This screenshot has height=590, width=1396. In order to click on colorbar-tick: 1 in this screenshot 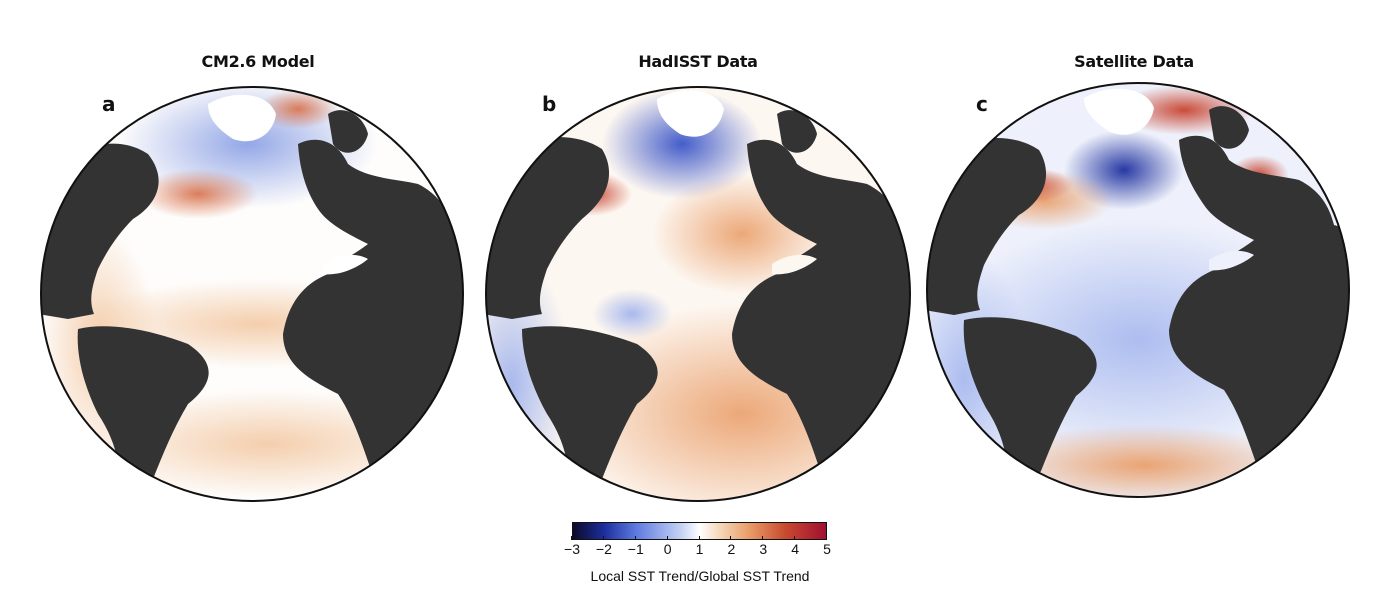, I will do `click(700, 547)`.